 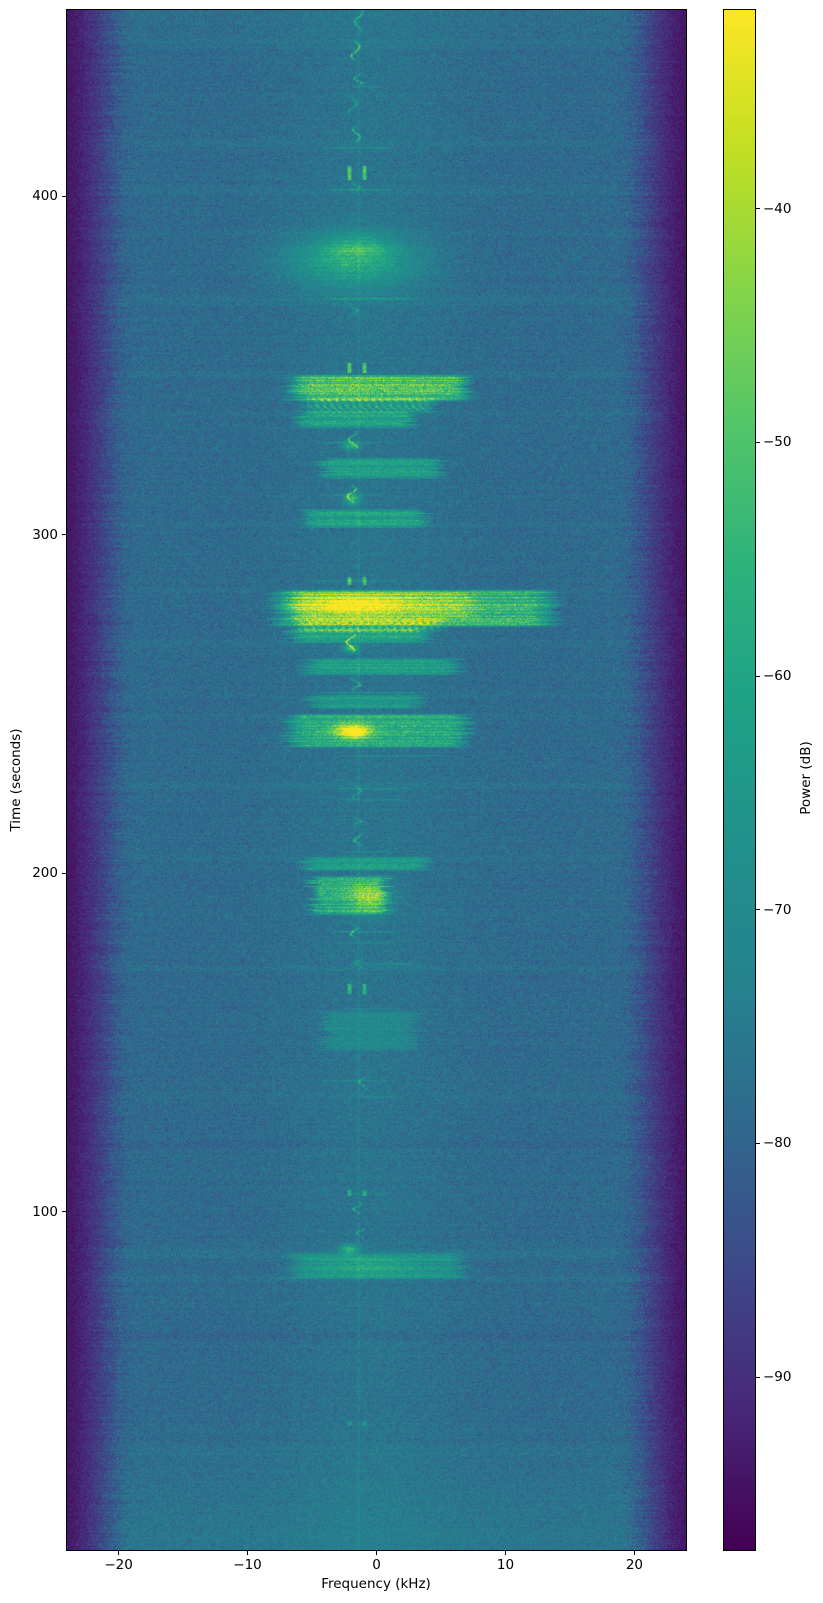 What do you see at coordinates (45, 873) in the screenshot?
I see `y-tick-label: 200` at bounding box center [45, 873].